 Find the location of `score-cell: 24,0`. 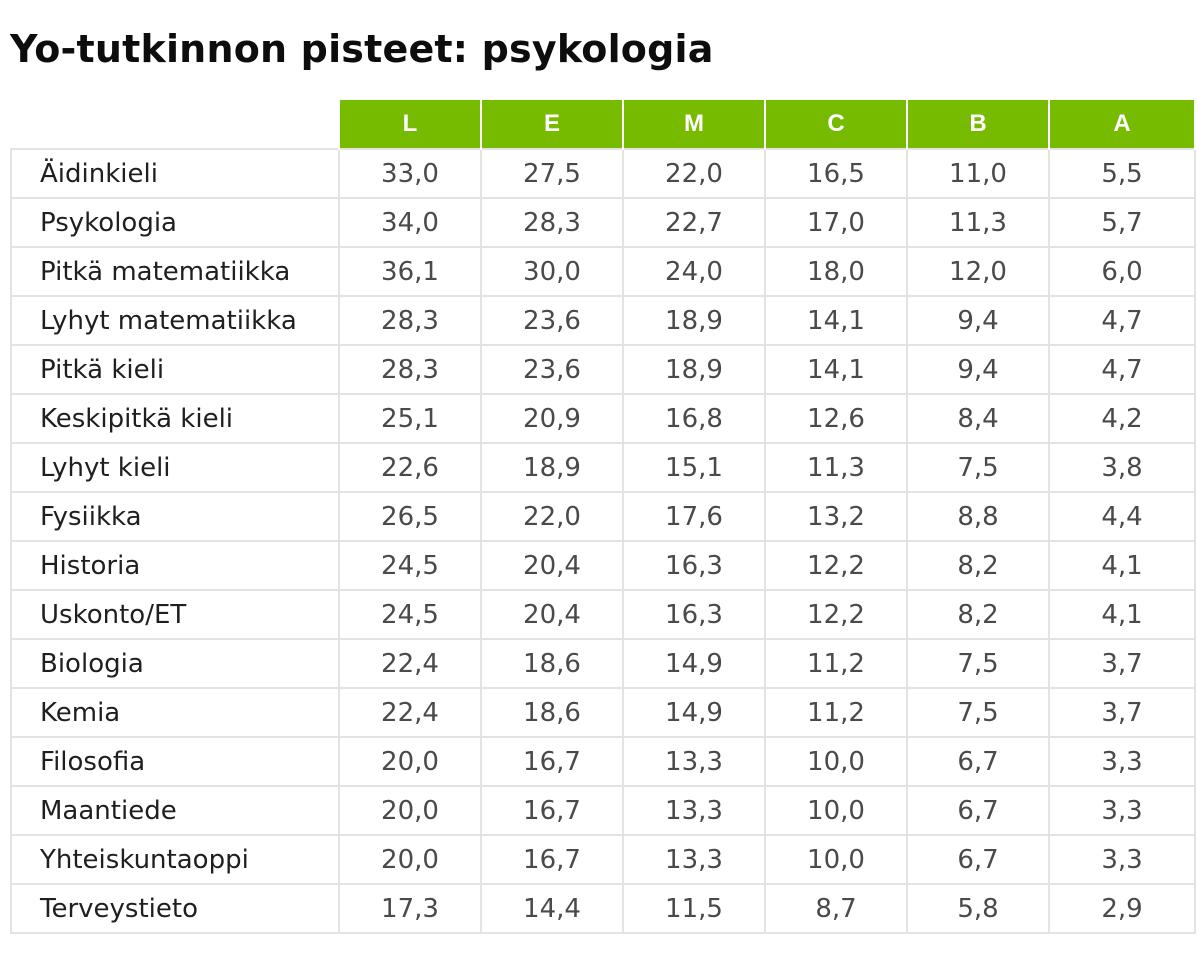

score-cell: 24,0 is located at coordinates (694, 271).